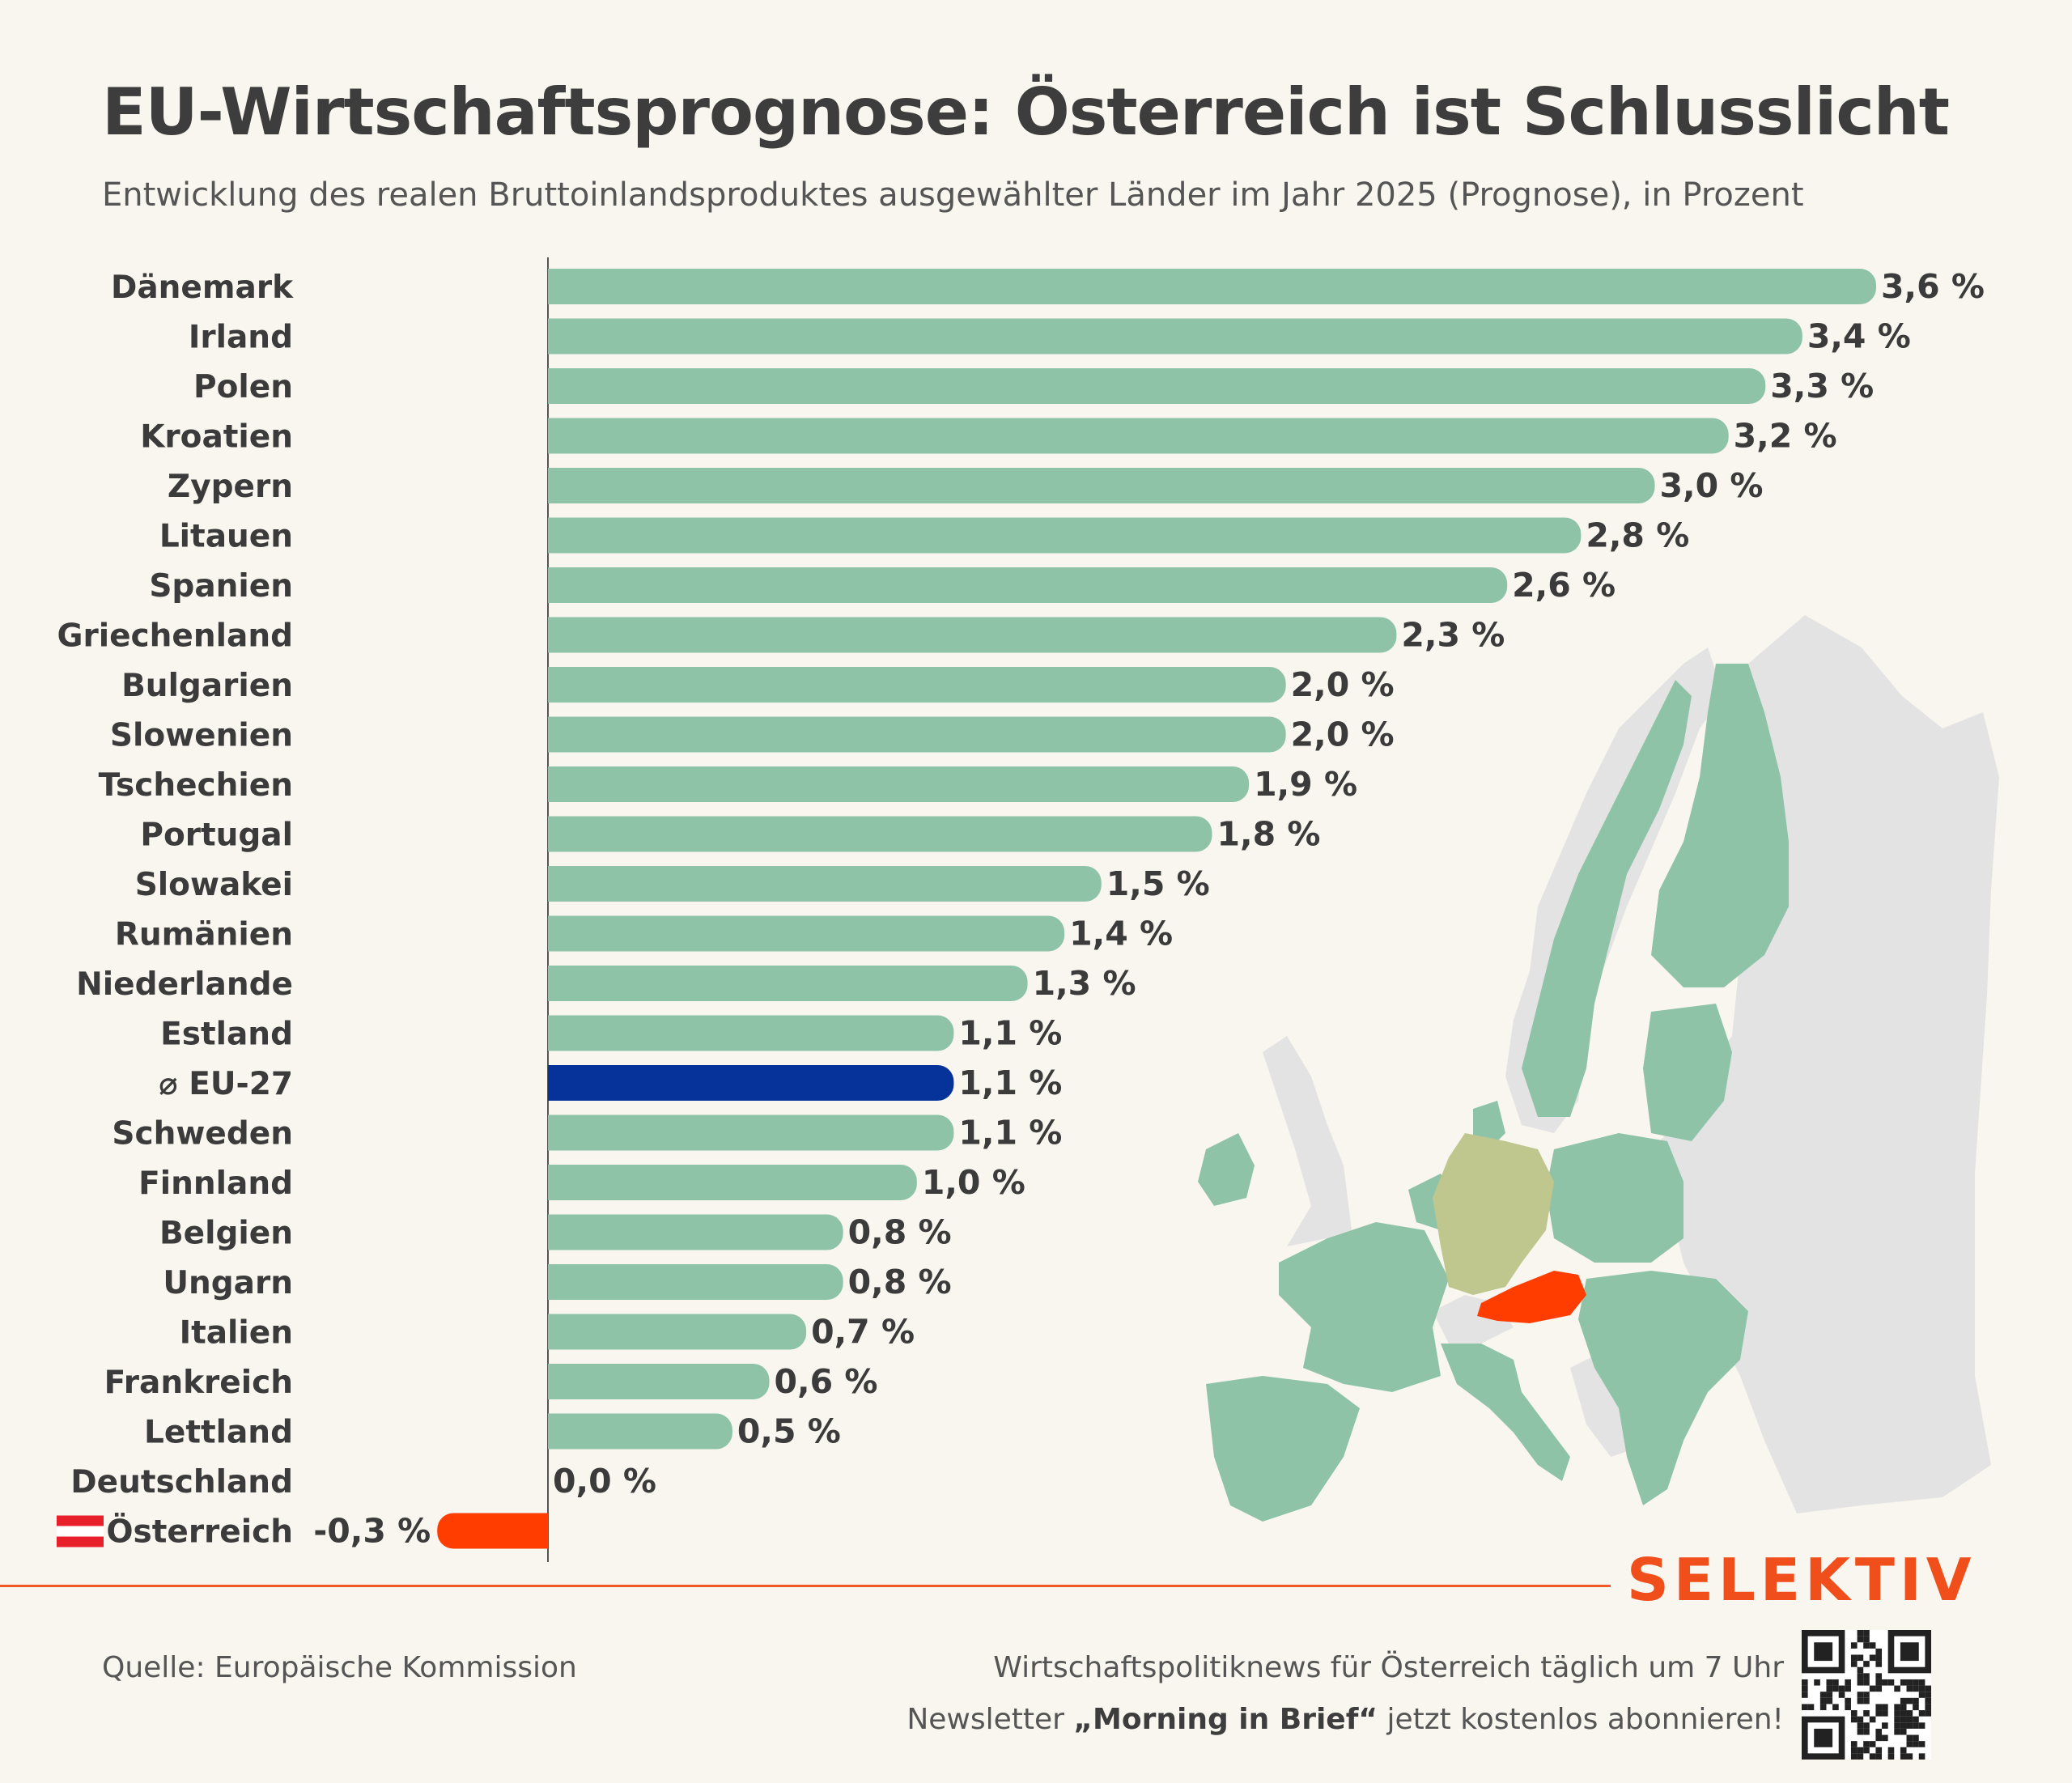 The image size is (2072, 1783). What do you see at coordinates (1822, 386) in the screenshot?
I see `value-label: 3,3 %` at bounding box center [1822, 386].